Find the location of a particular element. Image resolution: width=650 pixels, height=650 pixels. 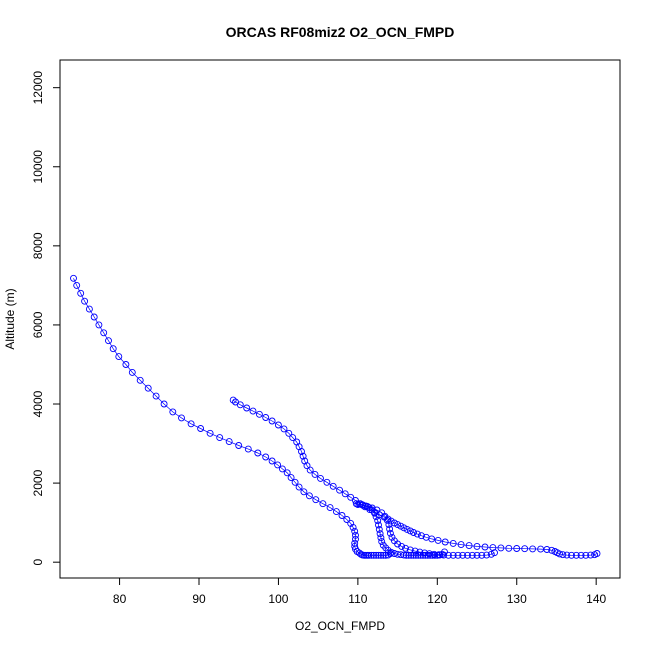

x-tick-label: 80 is located at coordinates (120, 599).